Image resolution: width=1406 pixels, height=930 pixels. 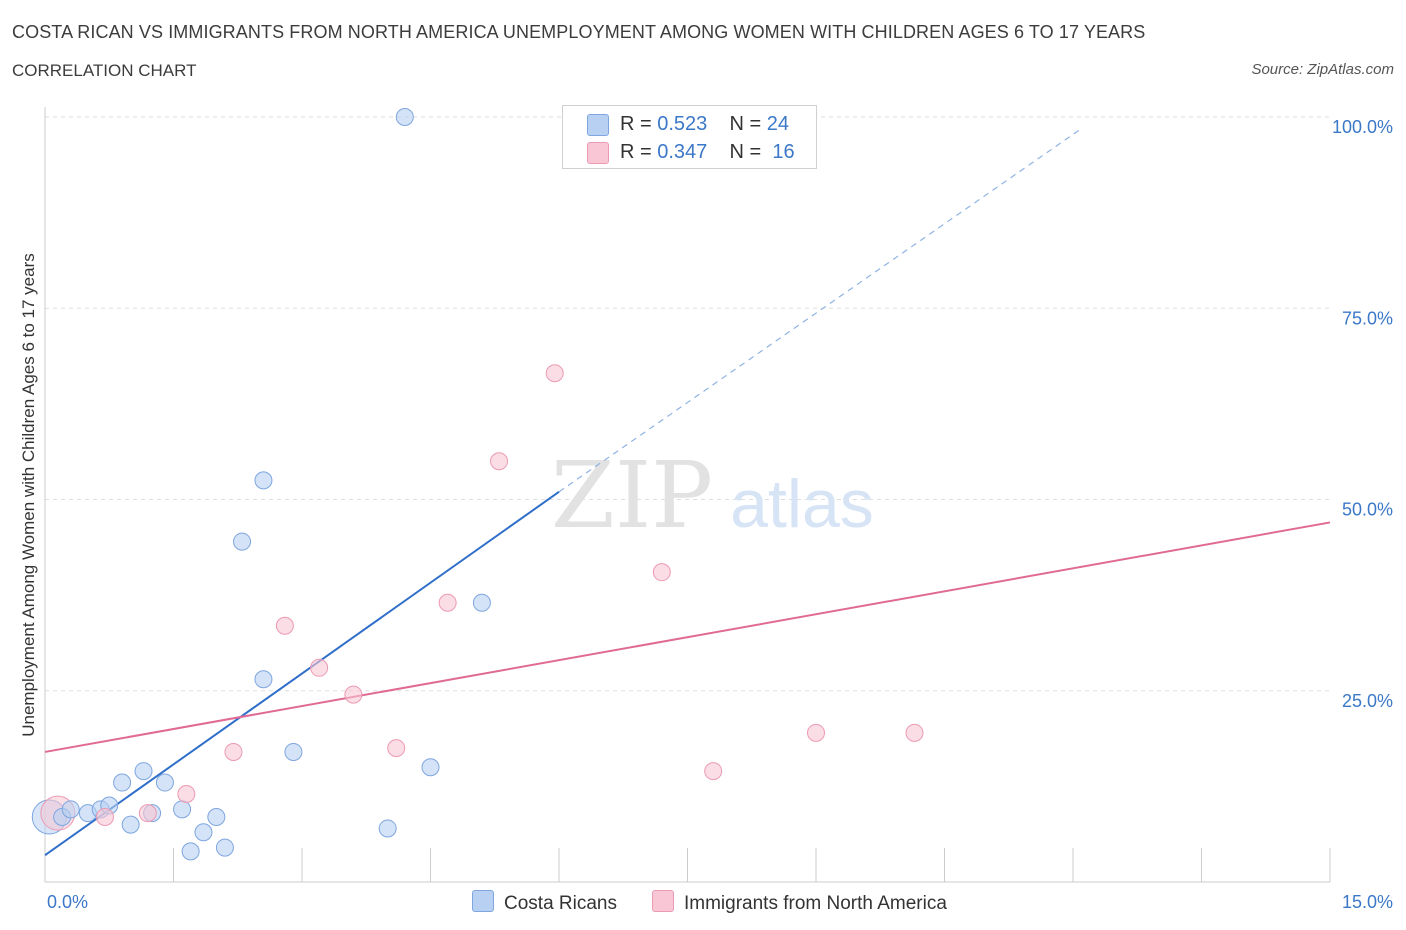 I want to click on watermark-zip: ZIP, so click(x=632, y=495).